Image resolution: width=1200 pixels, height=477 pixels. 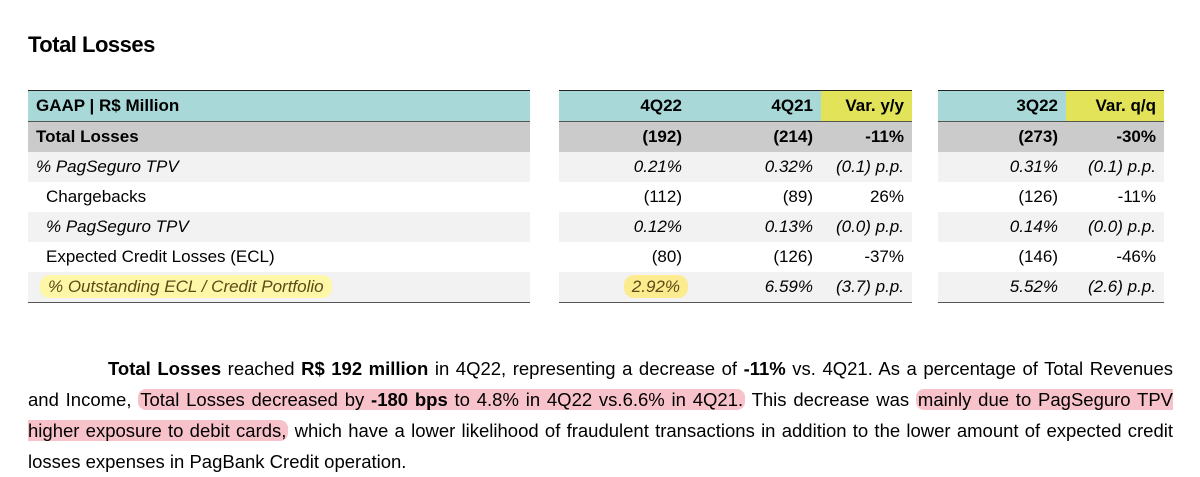 What do you see at coordinates (1002, 227) in the screenshot?
I see `cell-cb-tpv-3q22: 0.14%` at bounding box center [1002, 227].